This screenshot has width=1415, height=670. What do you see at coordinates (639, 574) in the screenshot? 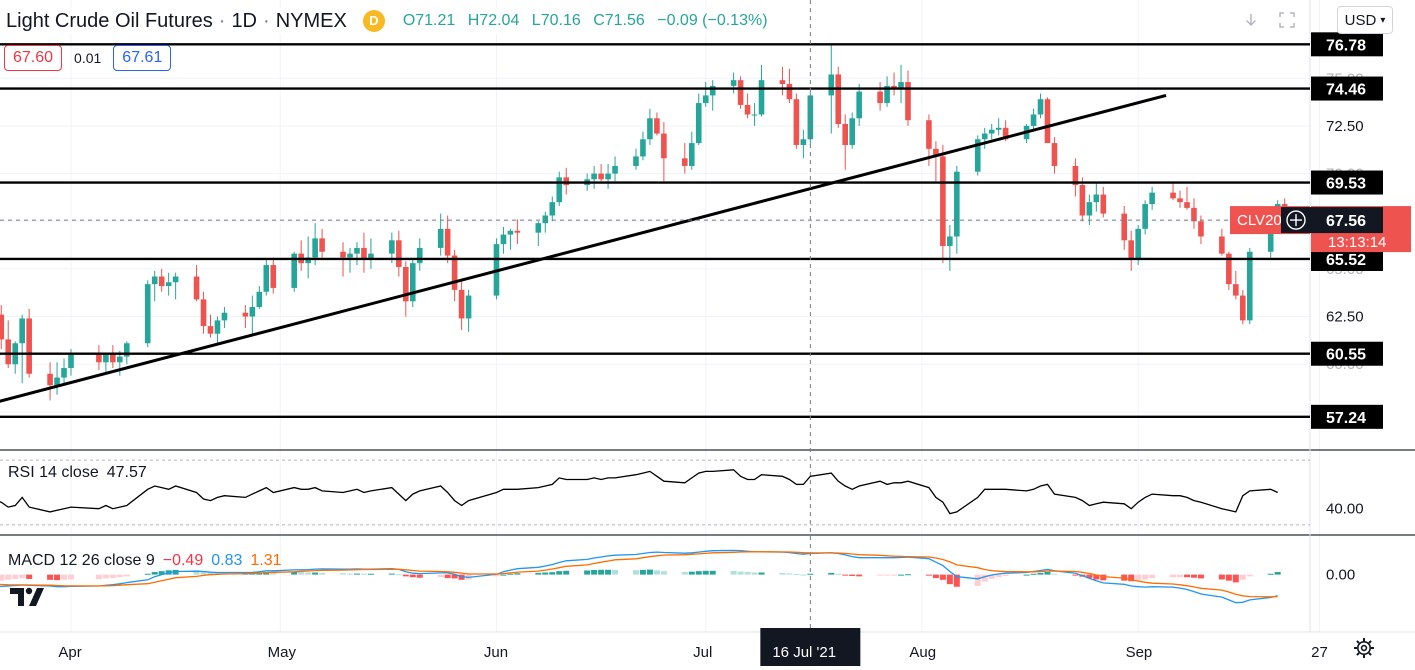
I see `macd-signal-line` at bounding box center [639, 574].